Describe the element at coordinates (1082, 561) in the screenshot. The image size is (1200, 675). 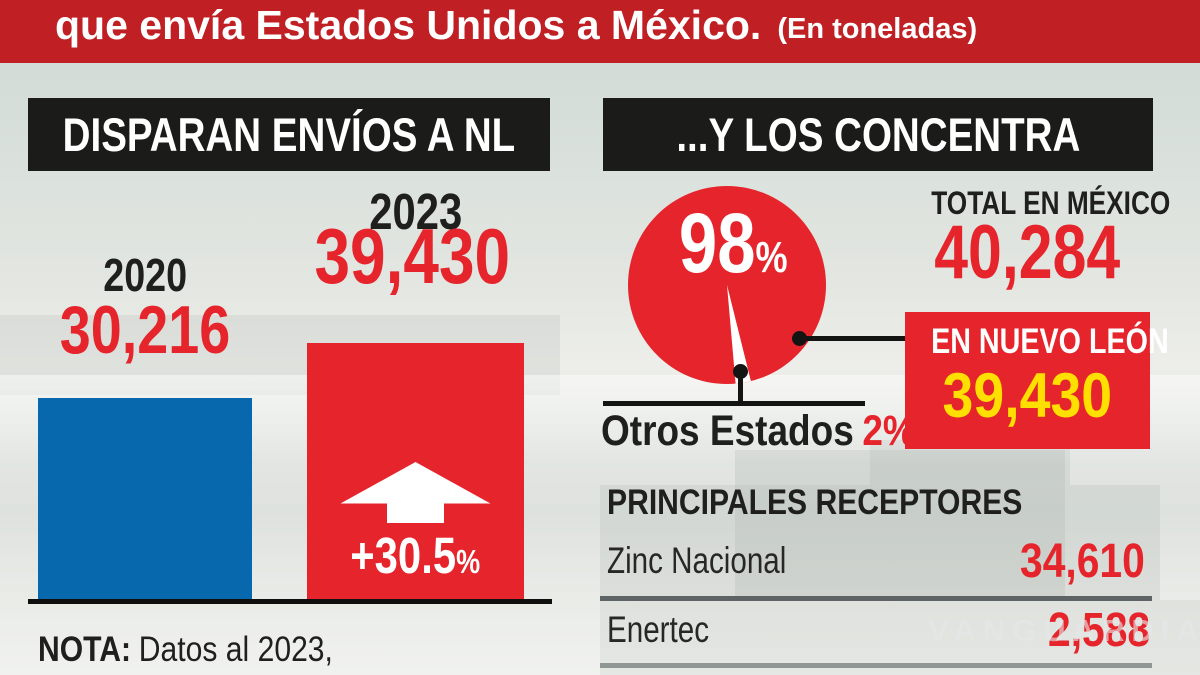
I see `receptor-row-value: 34,610` at that location.